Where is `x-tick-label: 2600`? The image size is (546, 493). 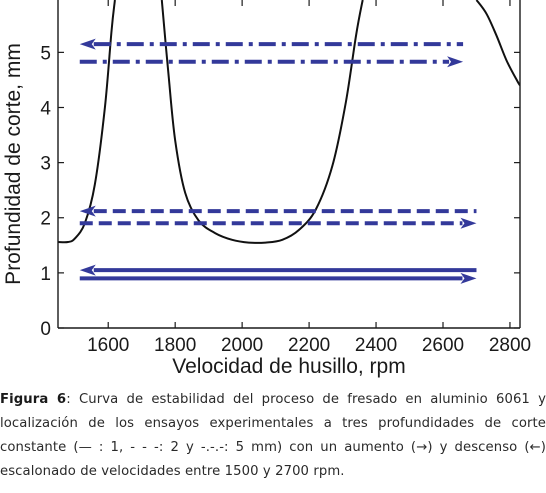 x-tick-label: 2600 is located at coordinates (443, 345).